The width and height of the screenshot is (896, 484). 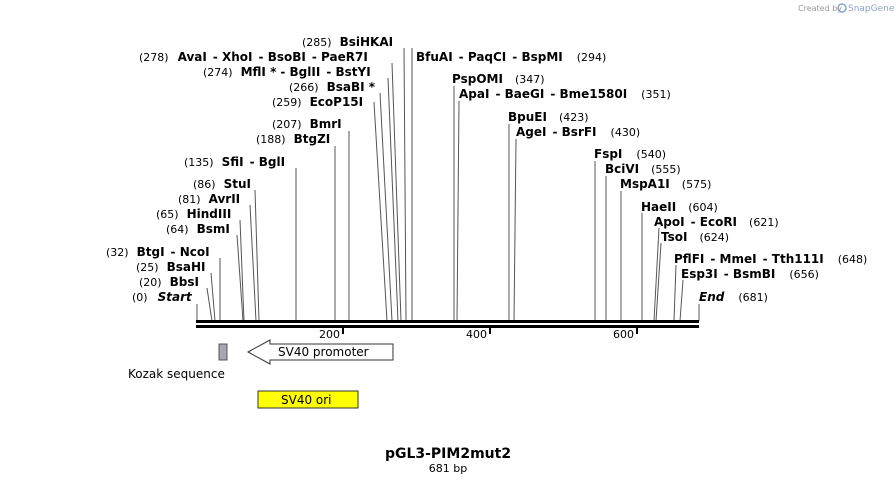 I want to click on sv40-ori-label: SV40 ori, so click(x=306, y=400).